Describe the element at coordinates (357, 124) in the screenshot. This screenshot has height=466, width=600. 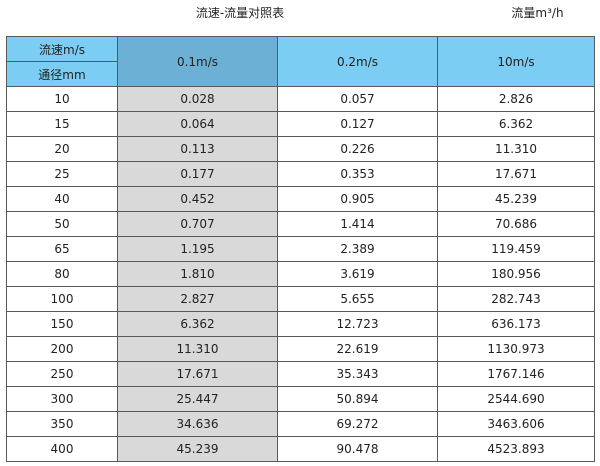
I see `flow-cell: 0.127` at that location.